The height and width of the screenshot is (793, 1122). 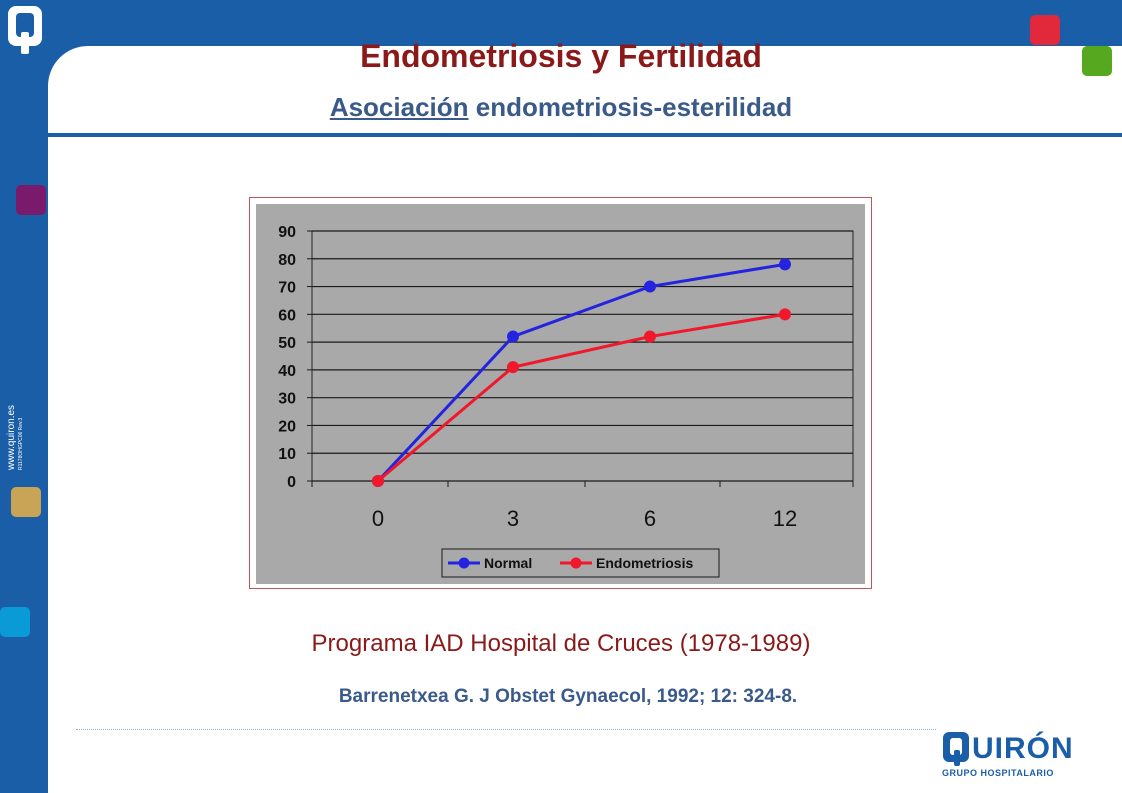 What do you see at coordinates (1045, 30) in the screenshot?
I see `red-square-decor` at bounding box center [1045, 30].